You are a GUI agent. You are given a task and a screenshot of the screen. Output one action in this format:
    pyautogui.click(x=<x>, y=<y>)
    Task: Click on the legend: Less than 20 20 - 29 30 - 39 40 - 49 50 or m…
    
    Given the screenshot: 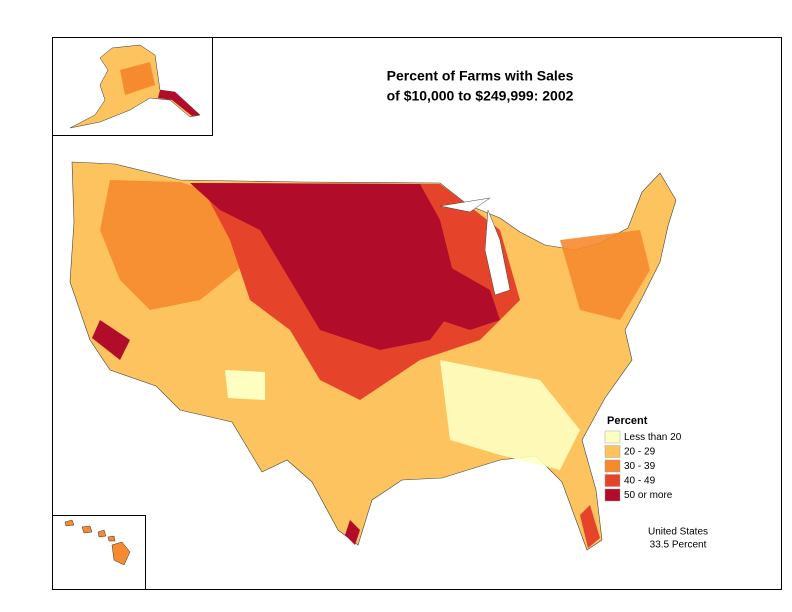 What is the action you would take?
    pyautogui.click(x=643, y=466)
    